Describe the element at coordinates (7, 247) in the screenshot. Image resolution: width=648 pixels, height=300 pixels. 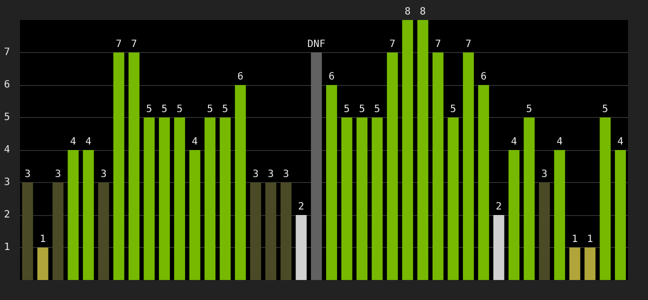
I see `y-tick-label: 1` at that location.